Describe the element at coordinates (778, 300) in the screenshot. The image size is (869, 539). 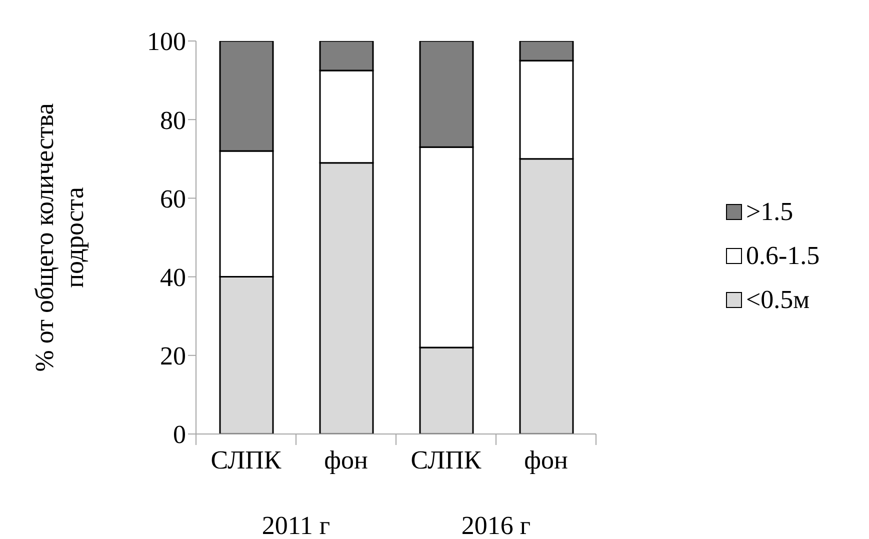
I see `legend-label: <0.5м` at that location.